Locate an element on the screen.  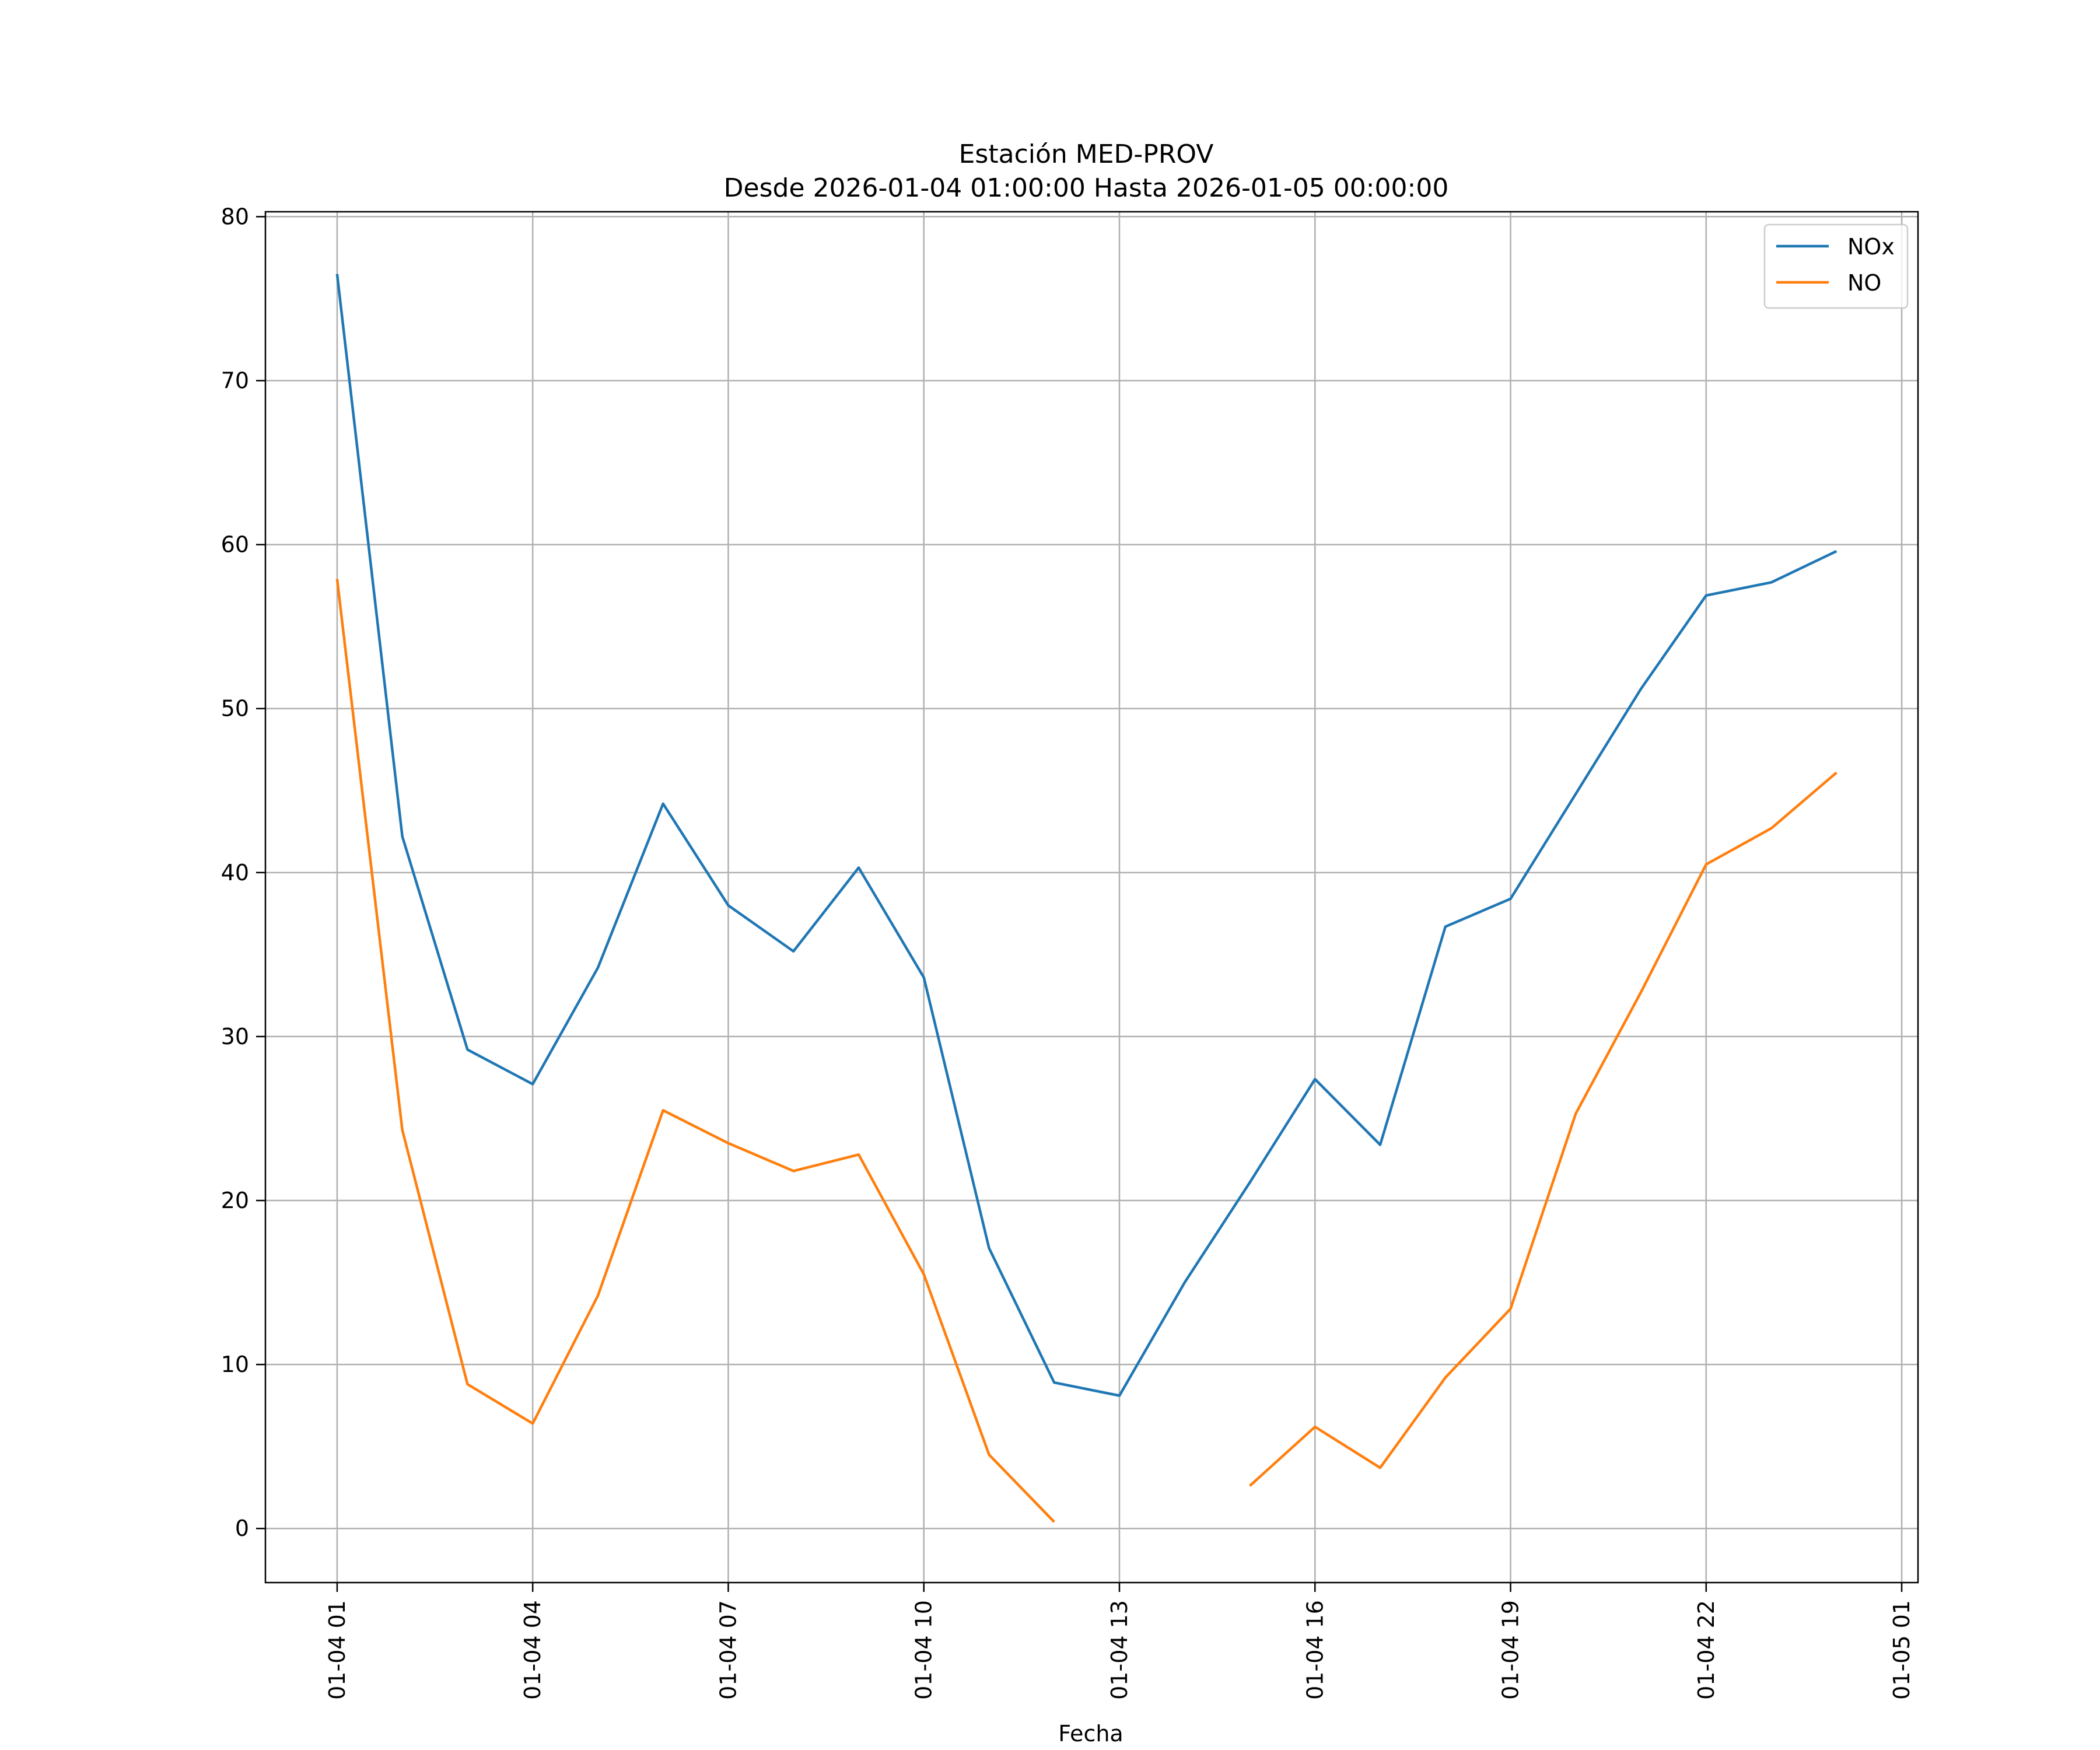
legend-label-nox: NOx is located at coordinates (1871, 247).